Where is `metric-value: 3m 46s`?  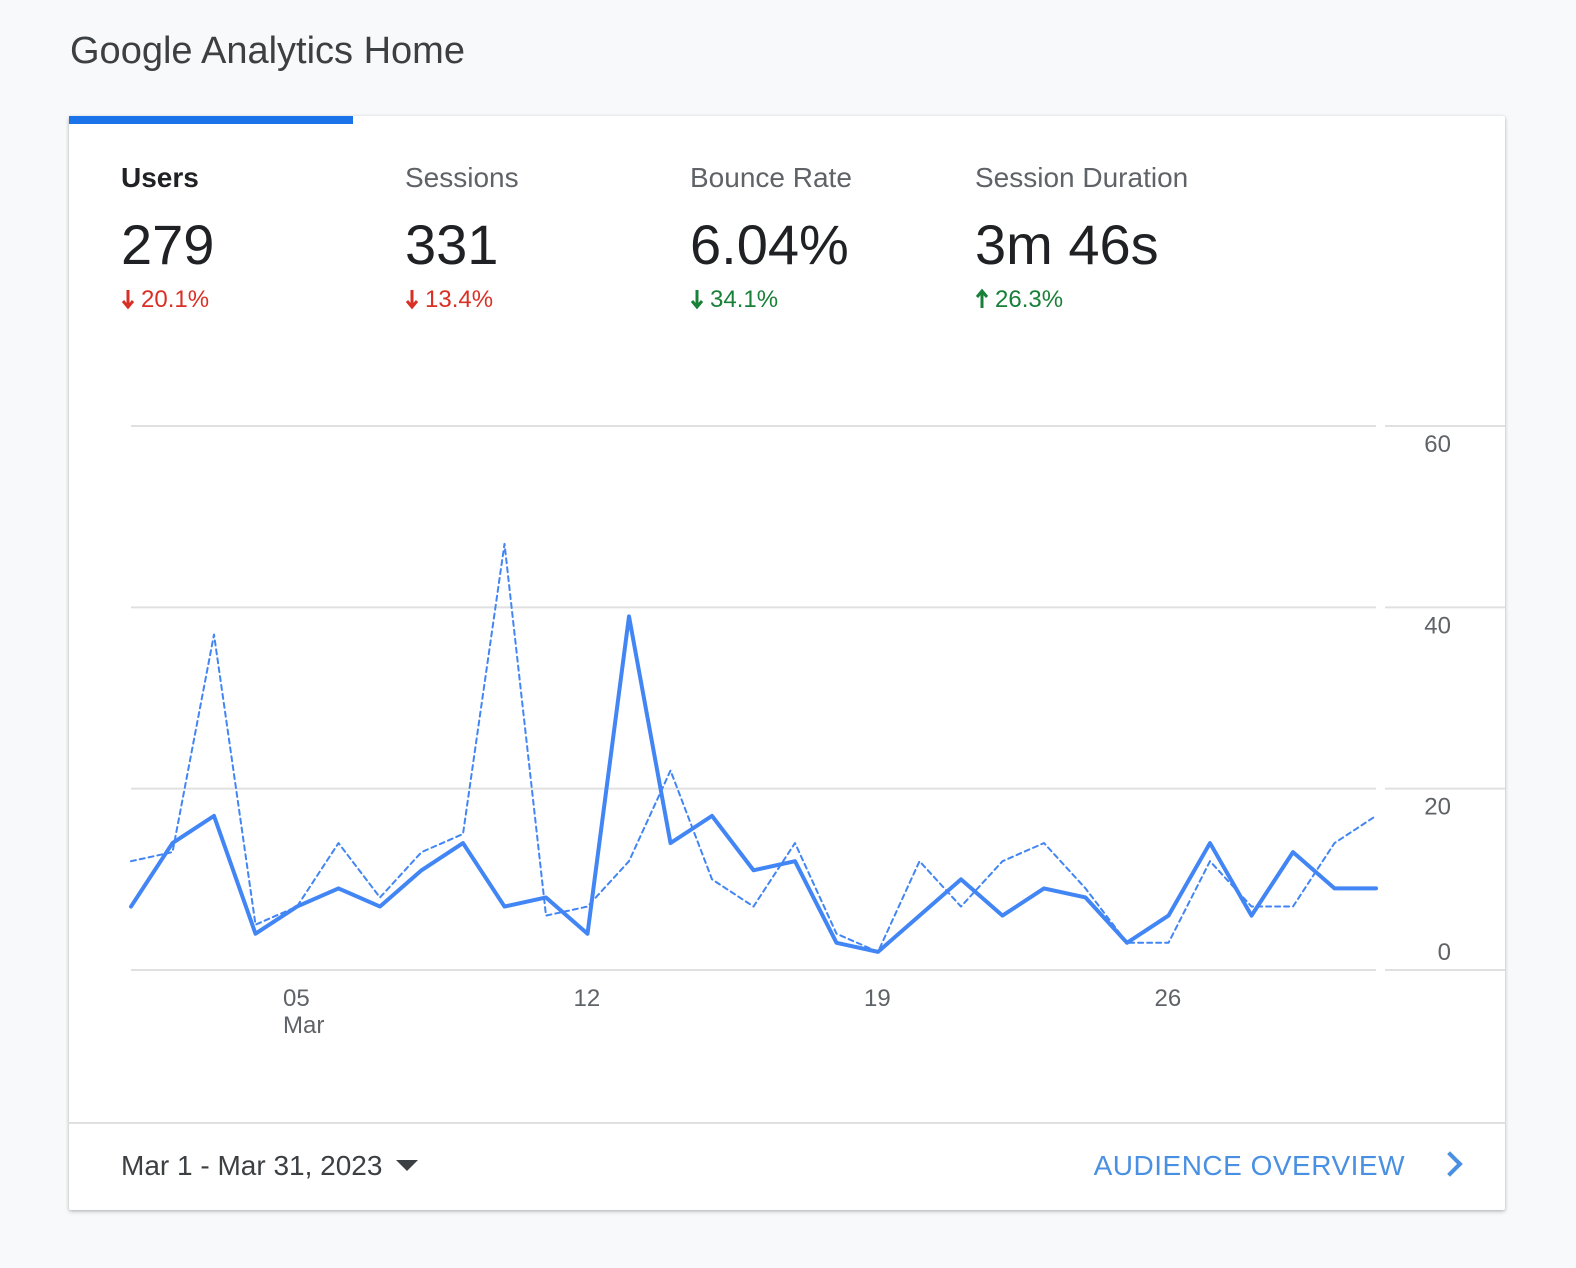 metric-value: 3m 46s is located at coordinates (1067, 244).